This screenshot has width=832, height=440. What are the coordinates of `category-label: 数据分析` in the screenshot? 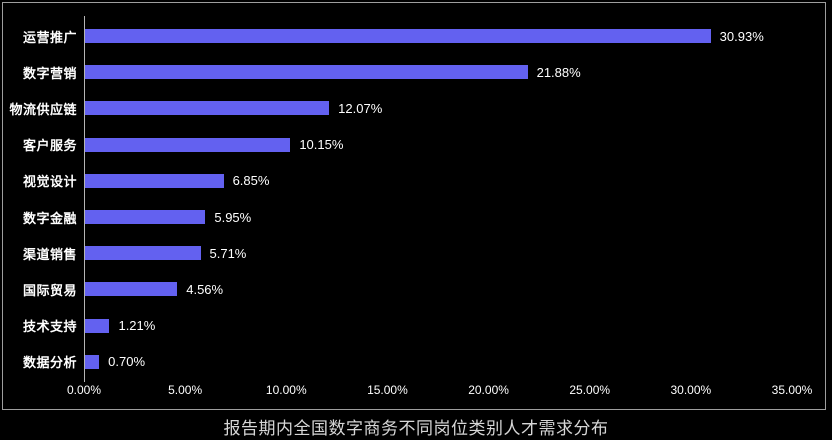 It's located at (49, 363).